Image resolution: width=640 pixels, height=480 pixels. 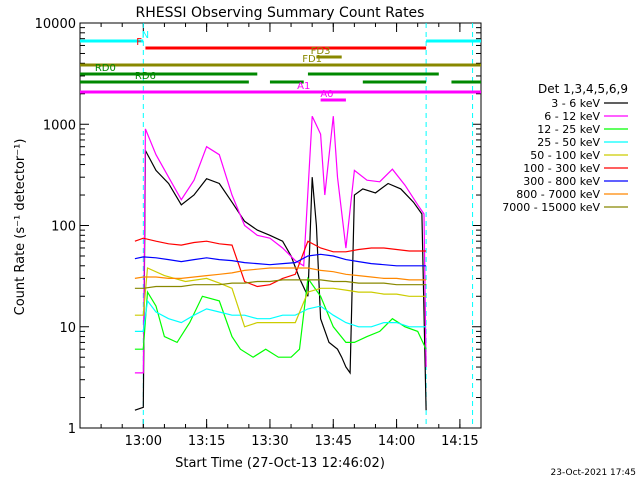 What do you see at coordinates (551, 207) in the screenshot?
I see `legend-label-8: 7000 - 15000 keV` at bounding box center [551, 207].